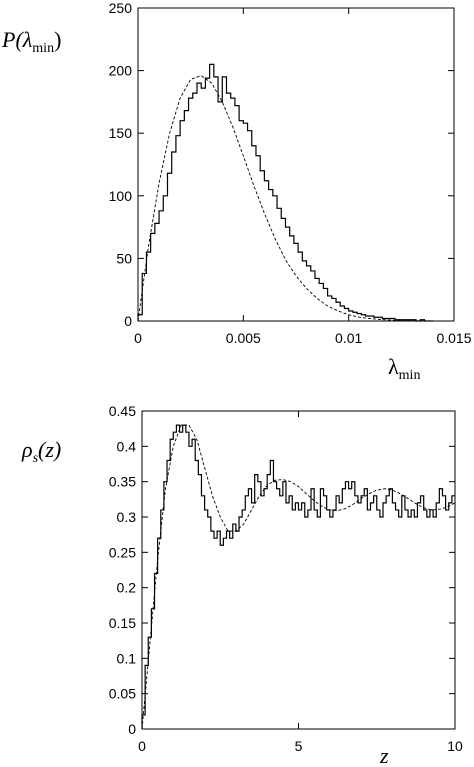 The image size is (474, 767). What do you see at coordinates (384, 755) in the screenshot?
I see `x-axis-label-bottom: z` at bounding box center [384, 755].